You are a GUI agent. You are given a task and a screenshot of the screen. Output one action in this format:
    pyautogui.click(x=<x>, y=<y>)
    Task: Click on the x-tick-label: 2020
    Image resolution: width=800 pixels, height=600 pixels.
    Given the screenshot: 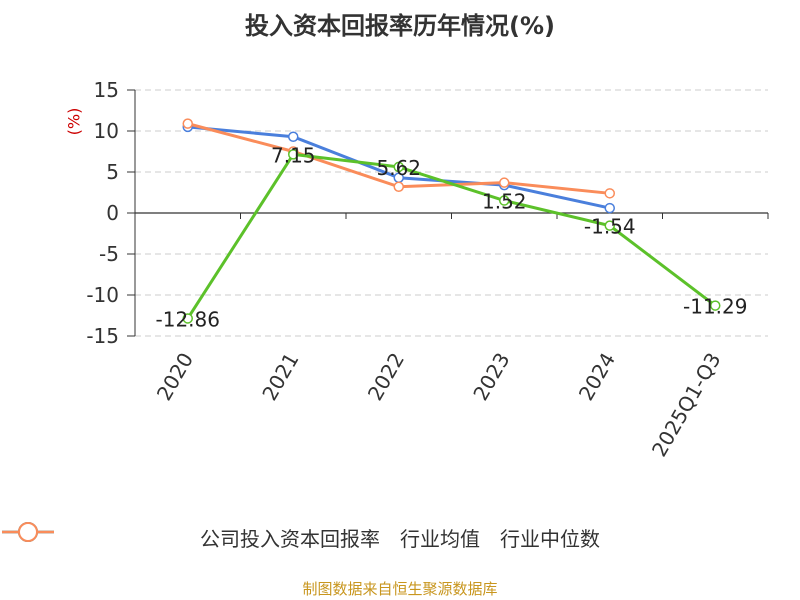 What is the action you would take?
    pyautogui.click(x=175, y=377)
    